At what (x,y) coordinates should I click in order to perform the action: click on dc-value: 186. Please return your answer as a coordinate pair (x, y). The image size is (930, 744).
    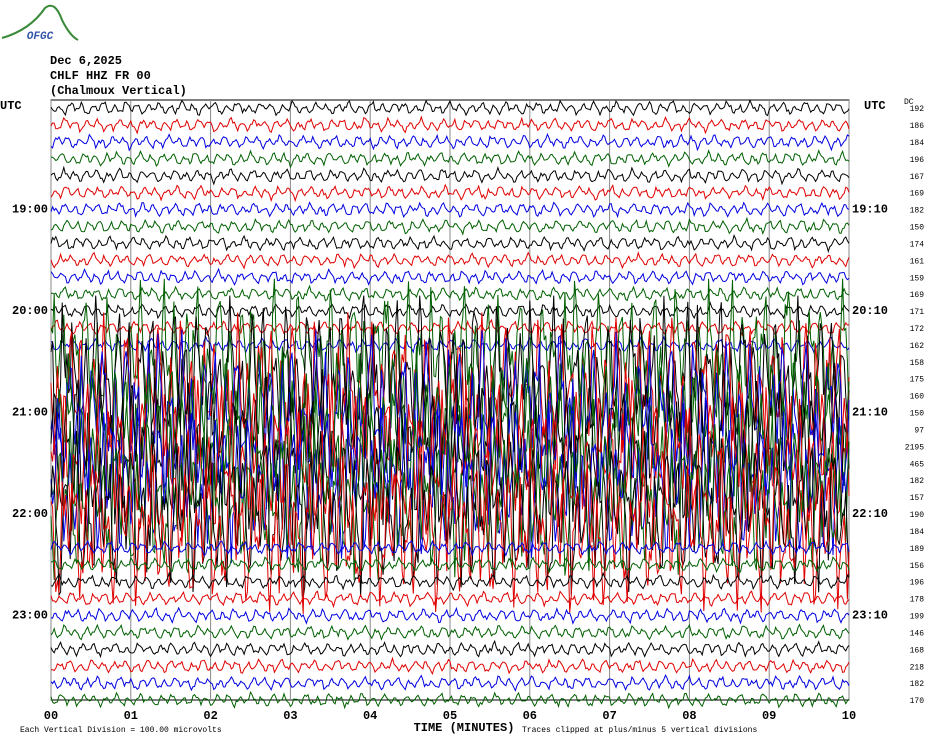
    Looking at the image, I should click on (917, 126).